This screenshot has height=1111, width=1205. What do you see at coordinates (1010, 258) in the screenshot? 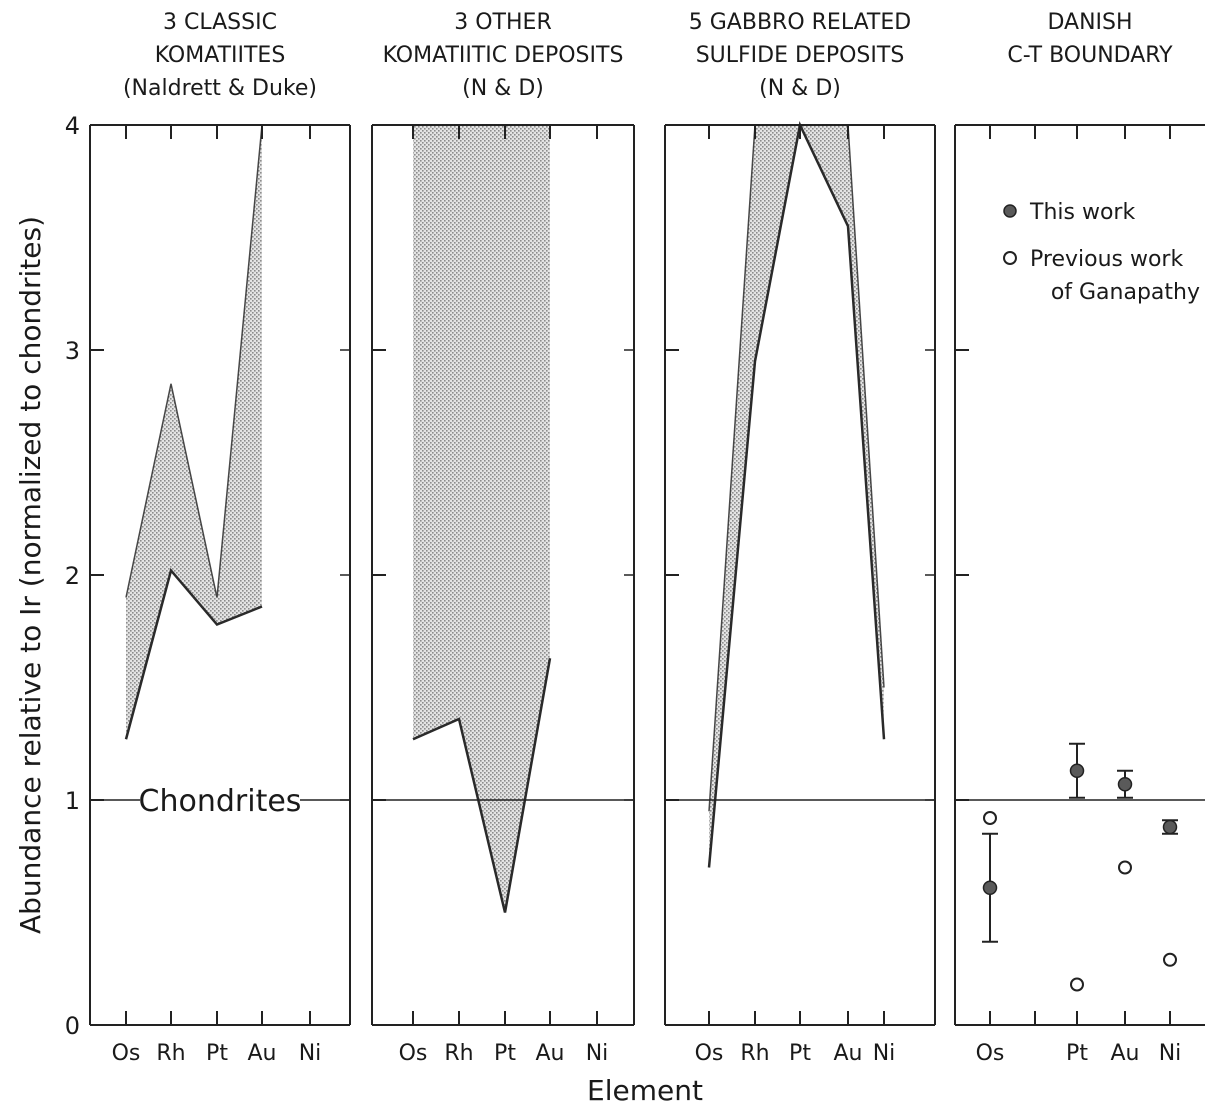
I see `legend-marker-open` at bounding box center [1010, 258].